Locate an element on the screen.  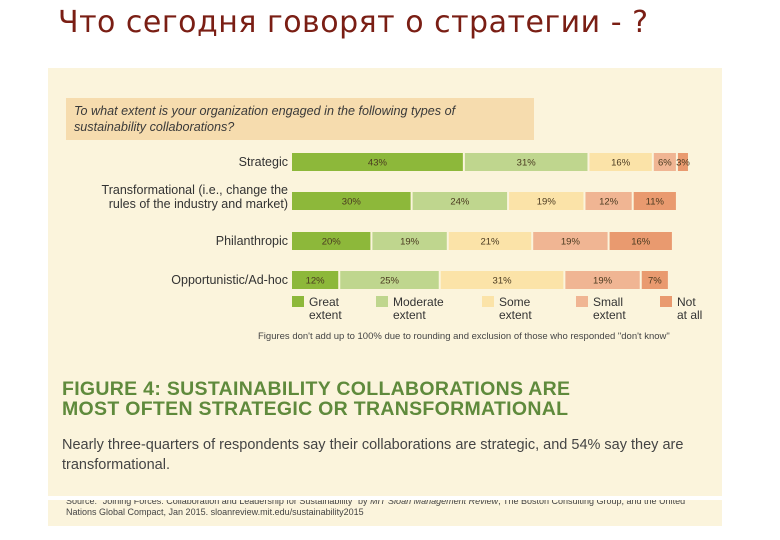
figure-title-line-2: MOST OFTEN STRATEGIC OR TRANSFORMATIONAL is located at coordinates (315, 409).